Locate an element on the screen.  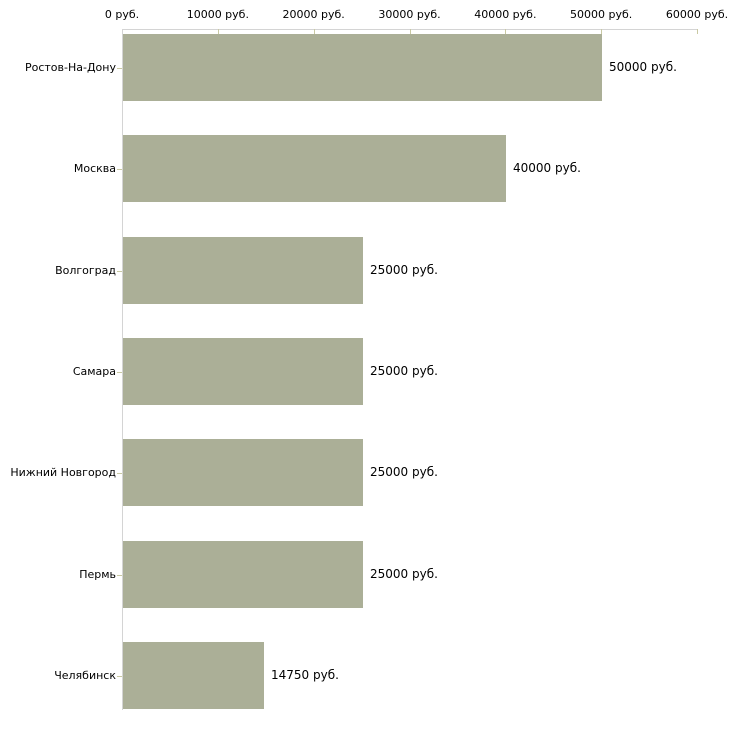
x-axis-tick-label: 30000 руб. is located at coordinates (409, 14).